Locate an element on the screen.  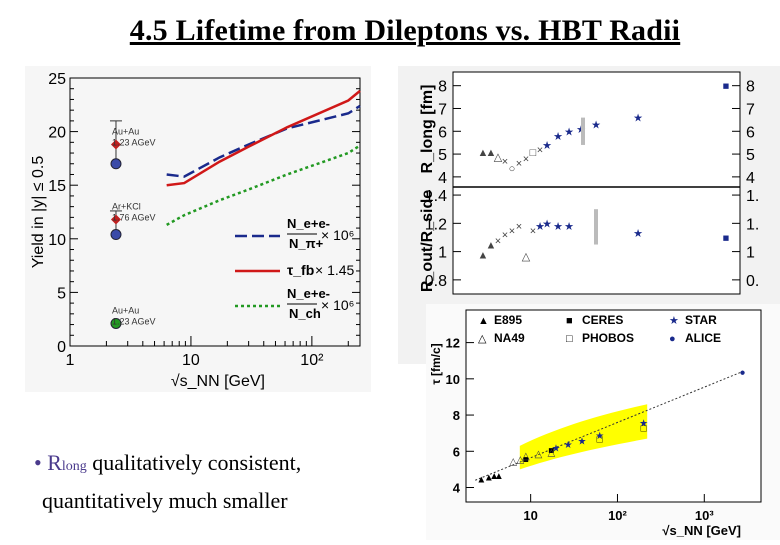
plot-frame is located at coordinates (613, 406).